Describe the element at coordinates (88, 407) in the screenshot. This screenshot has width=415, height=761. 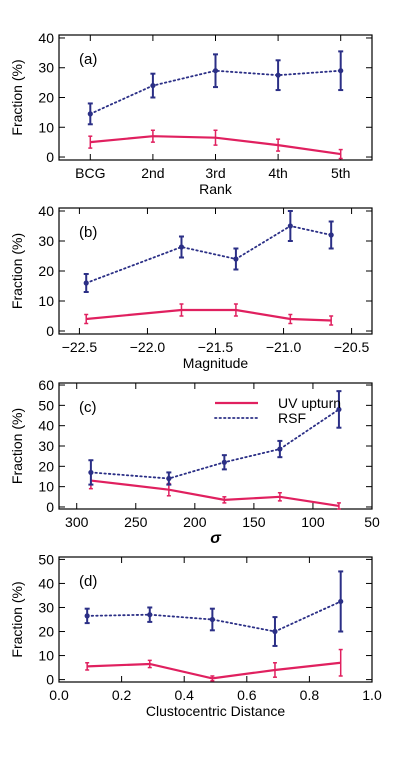
I see `panel-label: (c)` at that location.